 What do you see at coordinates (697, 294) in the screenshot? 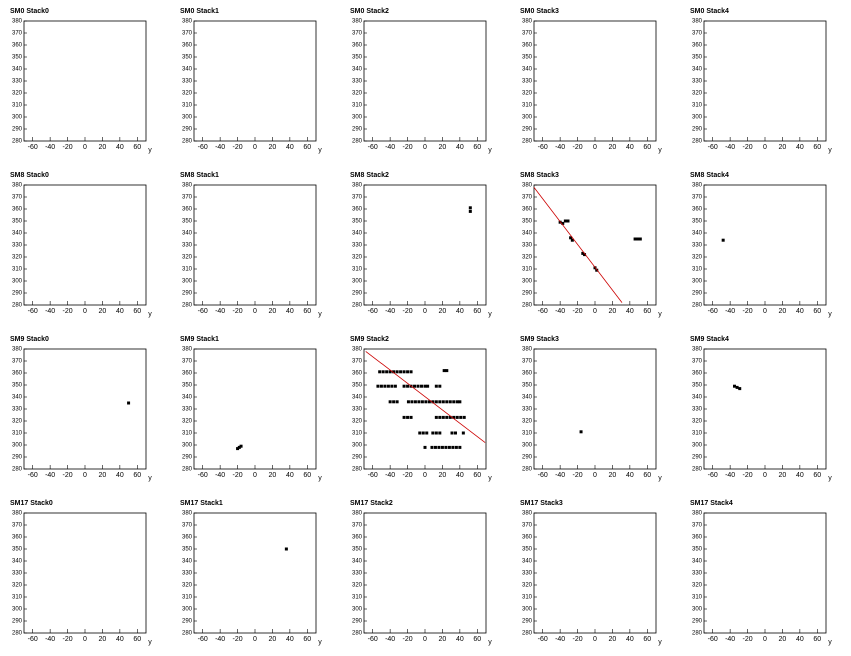
I see `y-tick-label: 290` at bounding box center [697, 294].